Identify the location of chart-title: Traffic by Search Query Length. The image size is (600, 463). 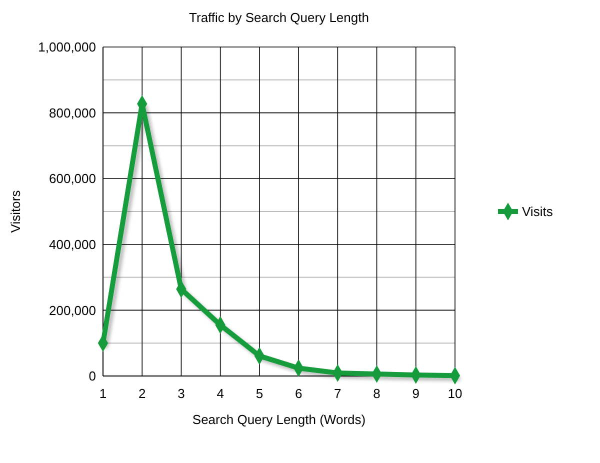
(279, 17).